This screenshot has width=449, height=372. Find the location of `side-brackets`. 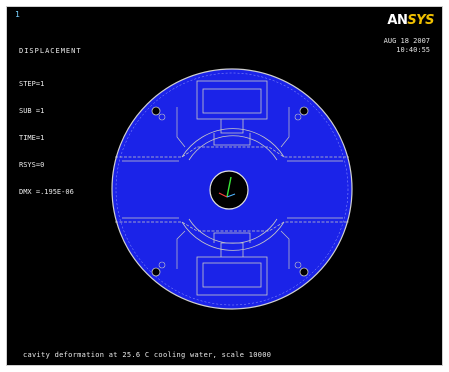

side-brackets is located at coordinates (233, 188).